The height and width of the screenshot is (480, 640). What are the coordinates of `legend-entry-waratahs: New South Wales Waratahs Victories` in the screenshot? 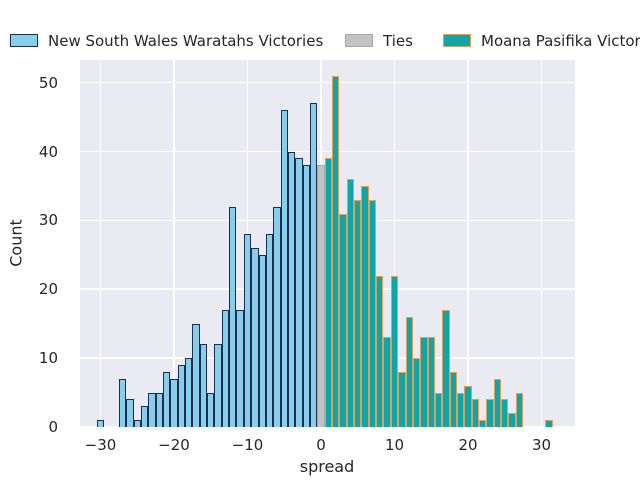 It's located at (167, 40).